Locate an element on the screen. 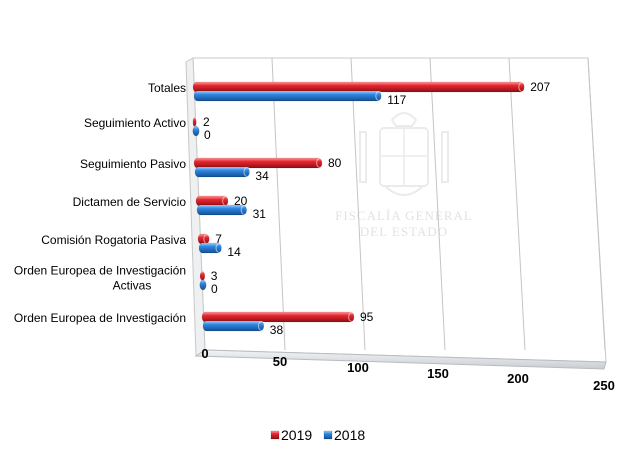  data-label-2018: 117 is located at coordinates (396, 100).